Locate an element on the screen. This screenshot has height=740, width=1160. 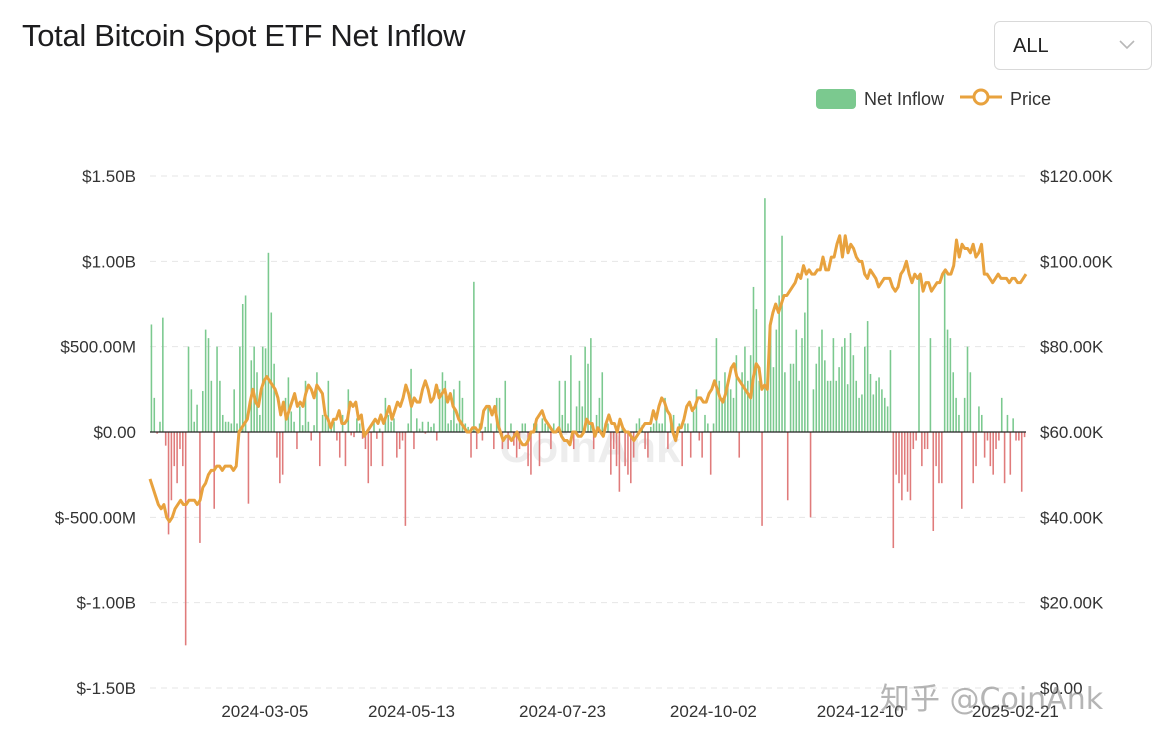
range-select: ALL is located at coordinates (1073, 45).